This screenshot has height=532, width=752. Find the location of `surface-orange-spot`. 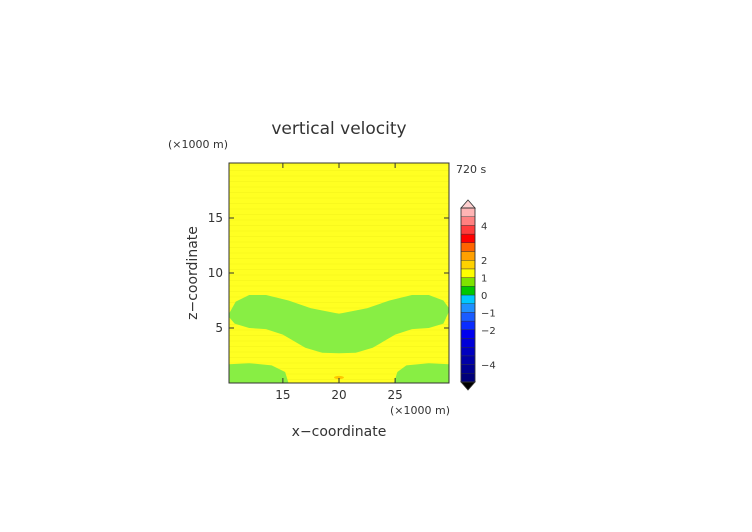

surface-orange-spot is located at coordinates (339, 377).